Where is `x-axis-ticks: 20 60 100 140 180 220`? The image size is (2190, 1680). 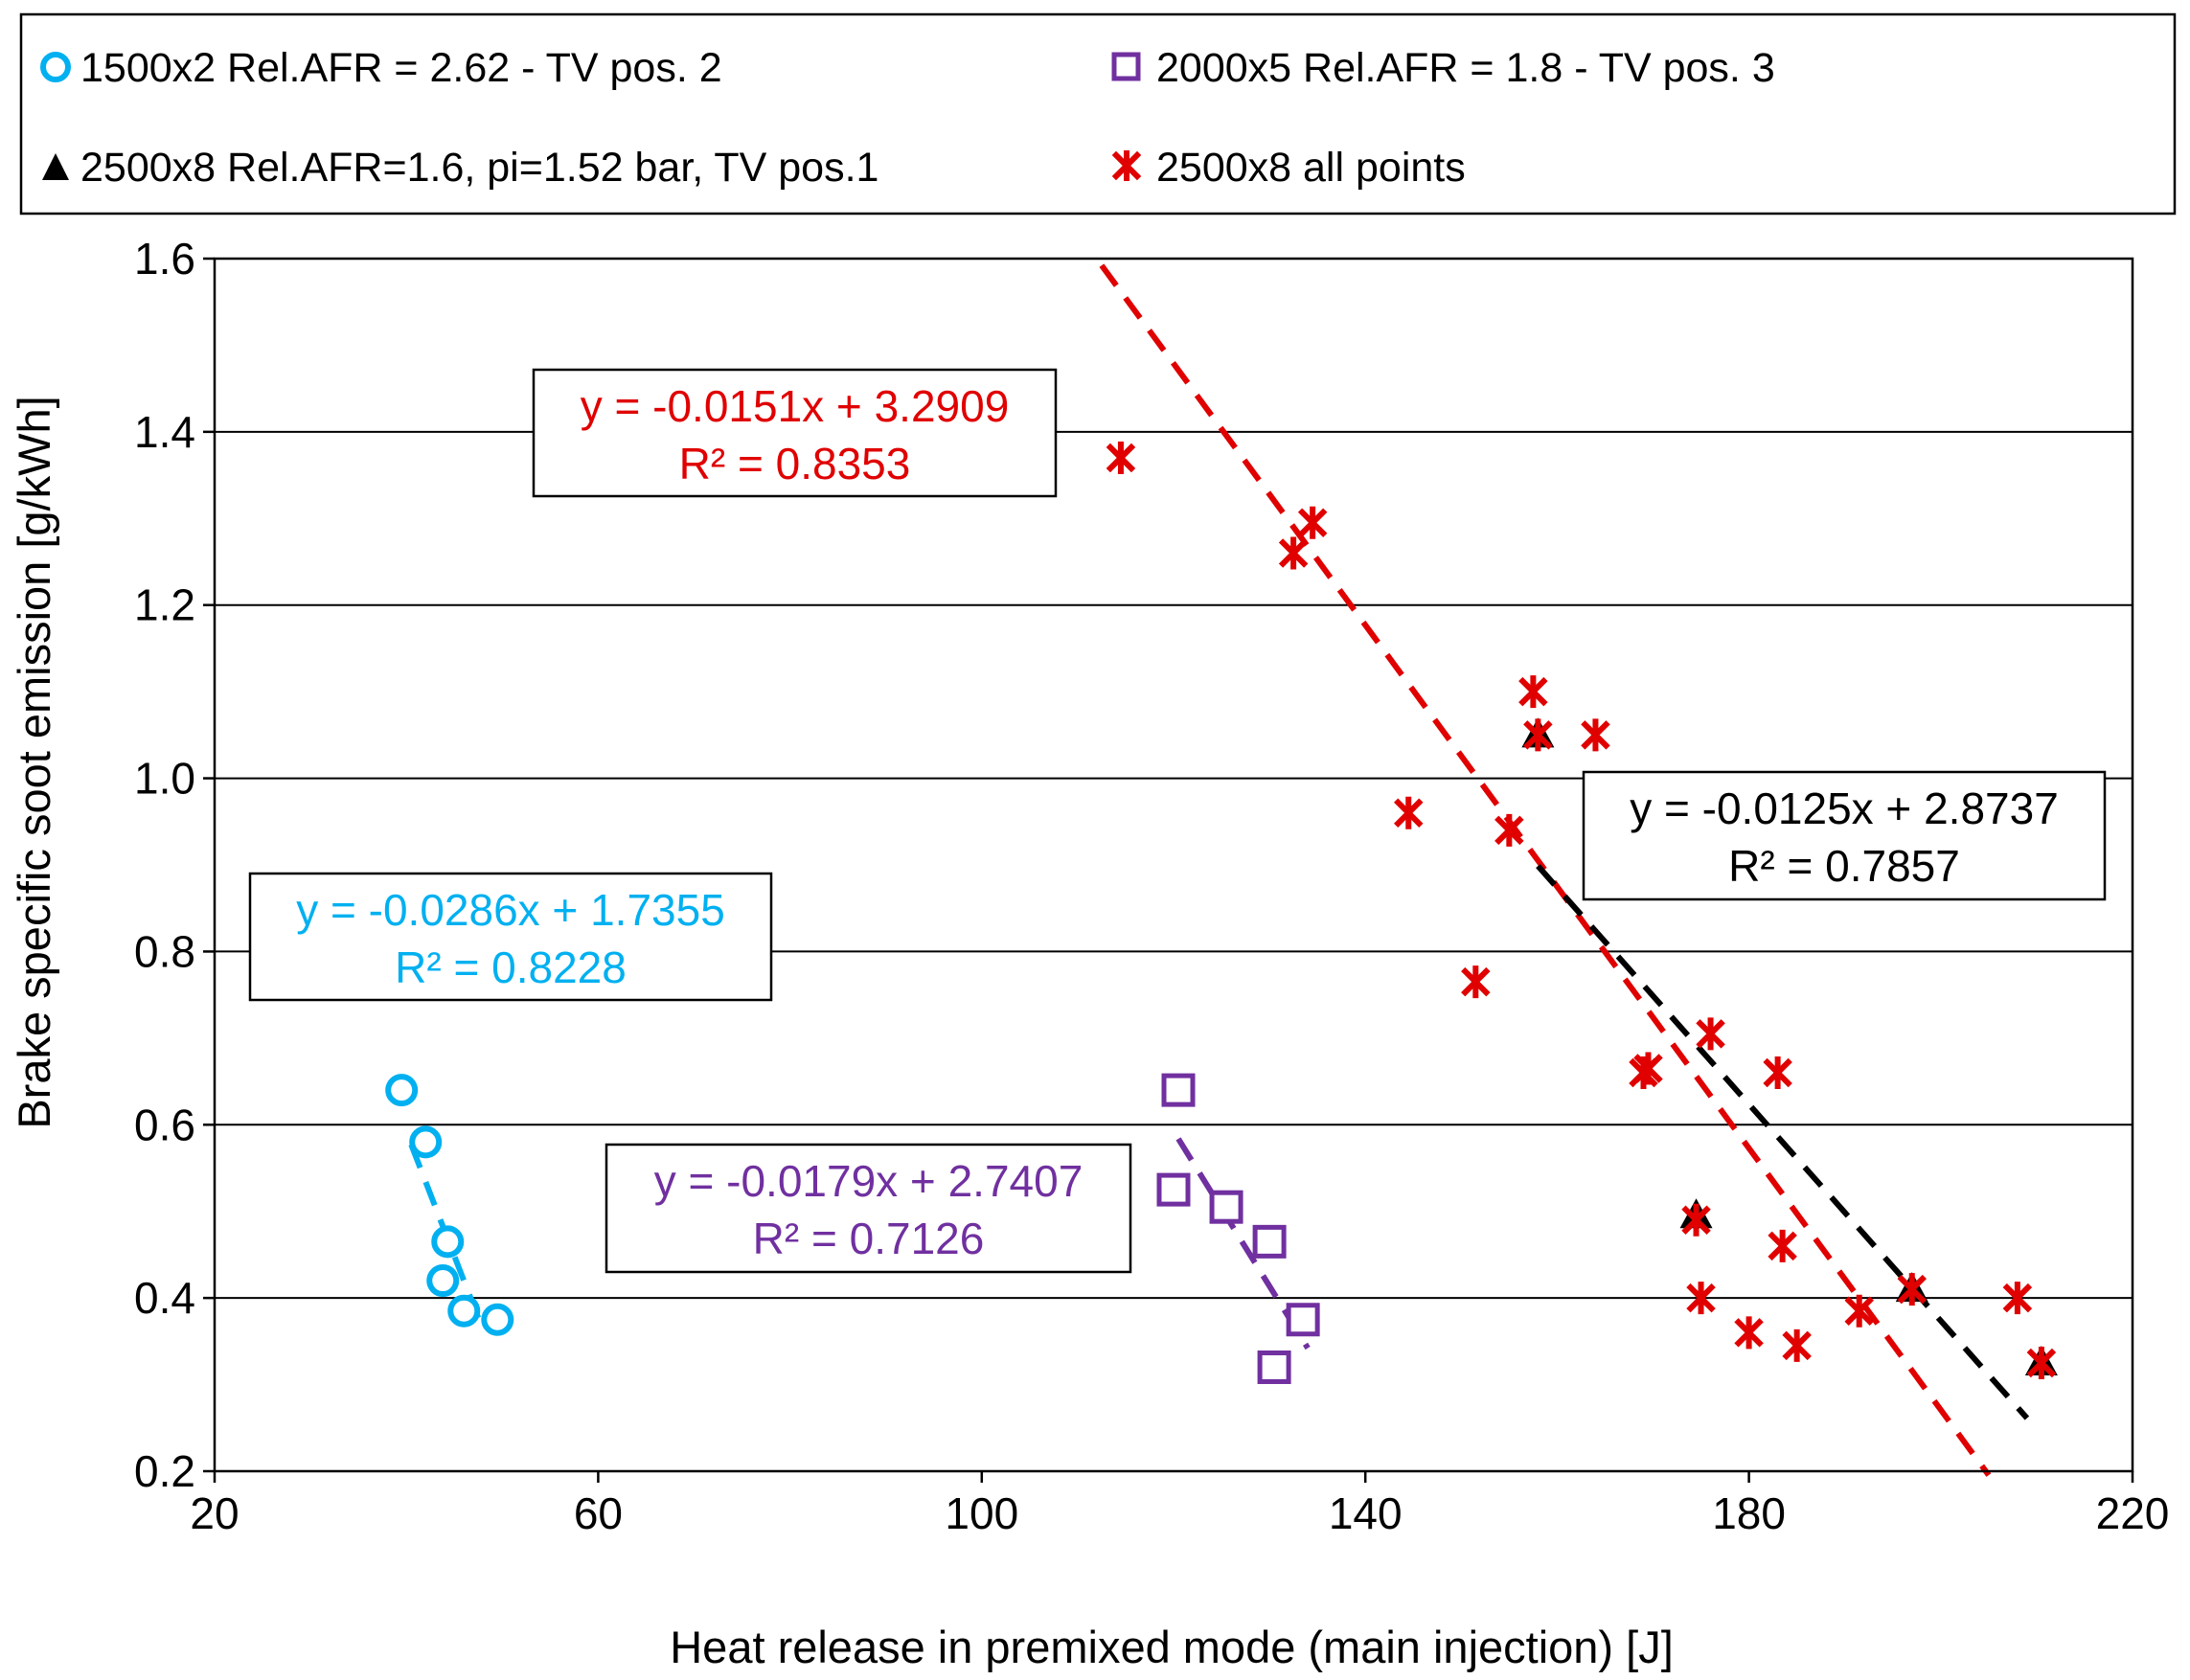
x-axis-ticks: 20 60 100 140 180 220 is located at coordinates (1179, 1505).